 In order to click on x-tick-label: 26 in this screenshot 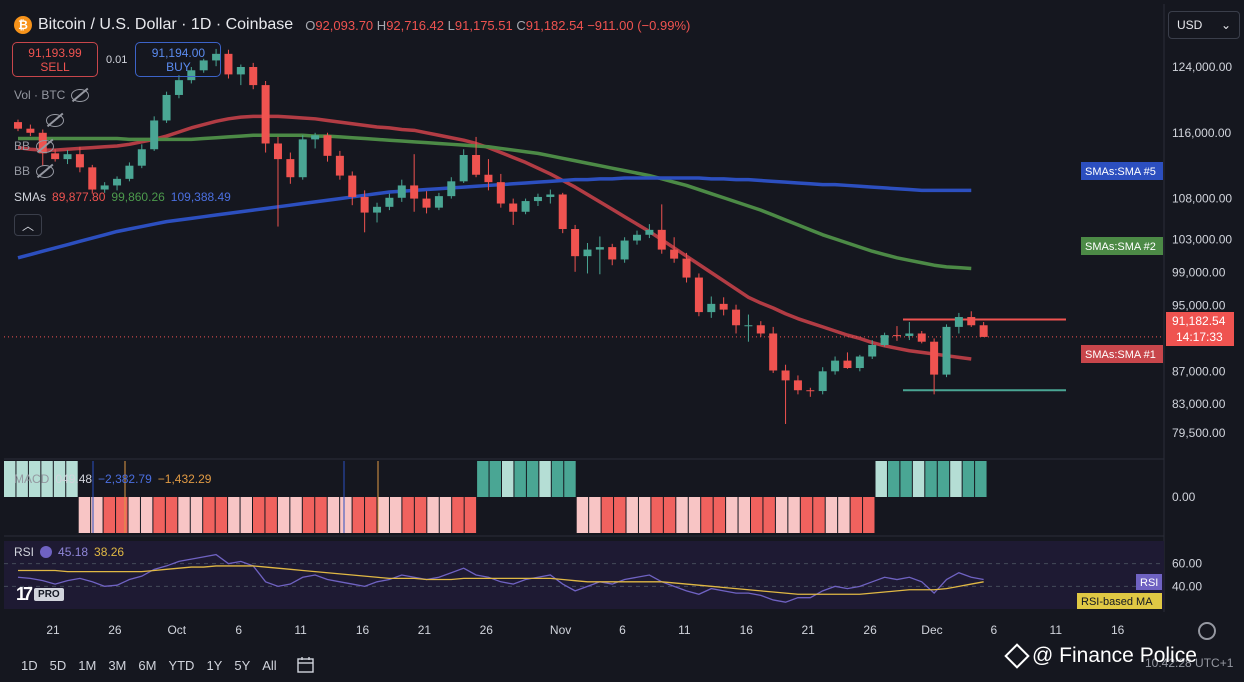, I will do `click(870, 630)`.